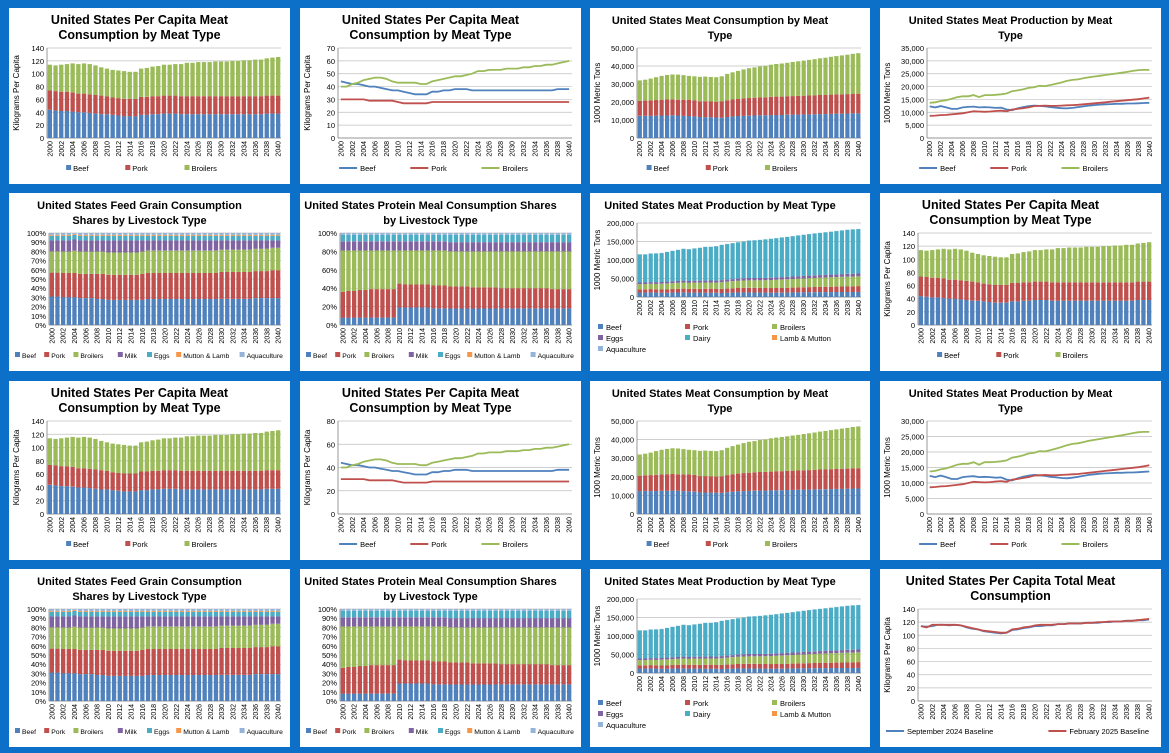 The image size is (1169, 753). Describe the element at coordinates (423, 336) in the screenshot. I see `x-tick-label: 2014` at that location.